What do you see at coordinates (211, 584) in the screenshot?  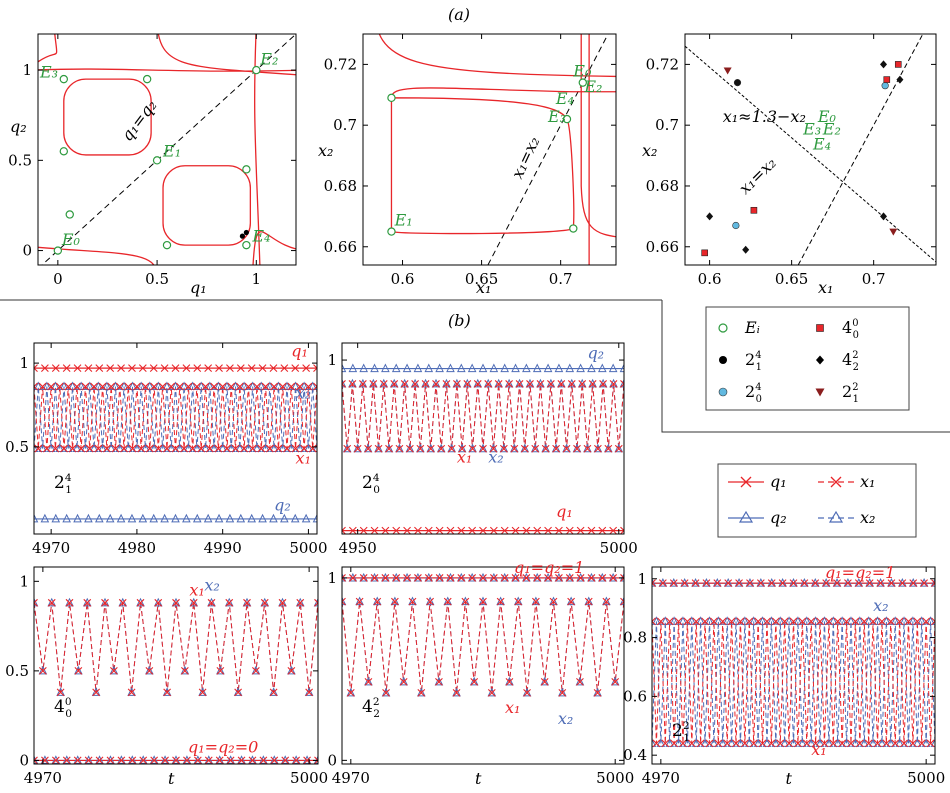 I see `series-label: x₂` at bounding box center [211, 584].